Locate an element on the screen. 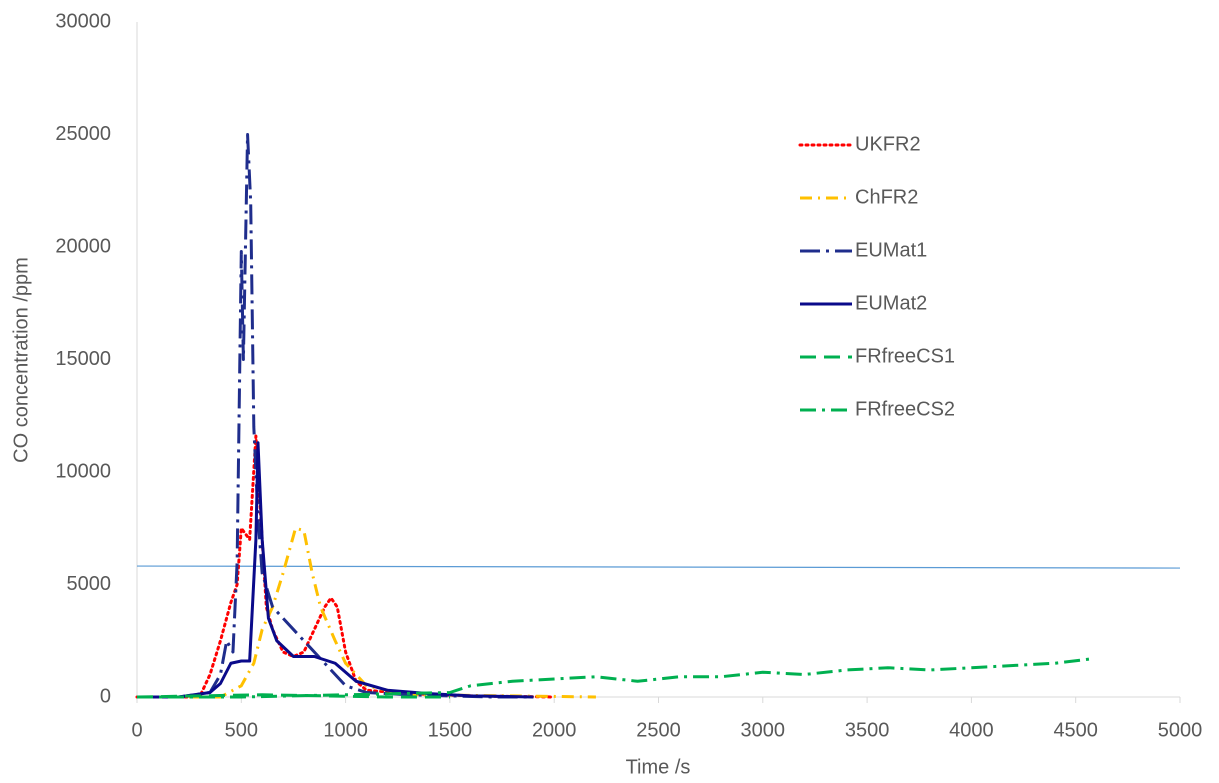  x-tick-label: 500 is located at coordinates (241, 730).